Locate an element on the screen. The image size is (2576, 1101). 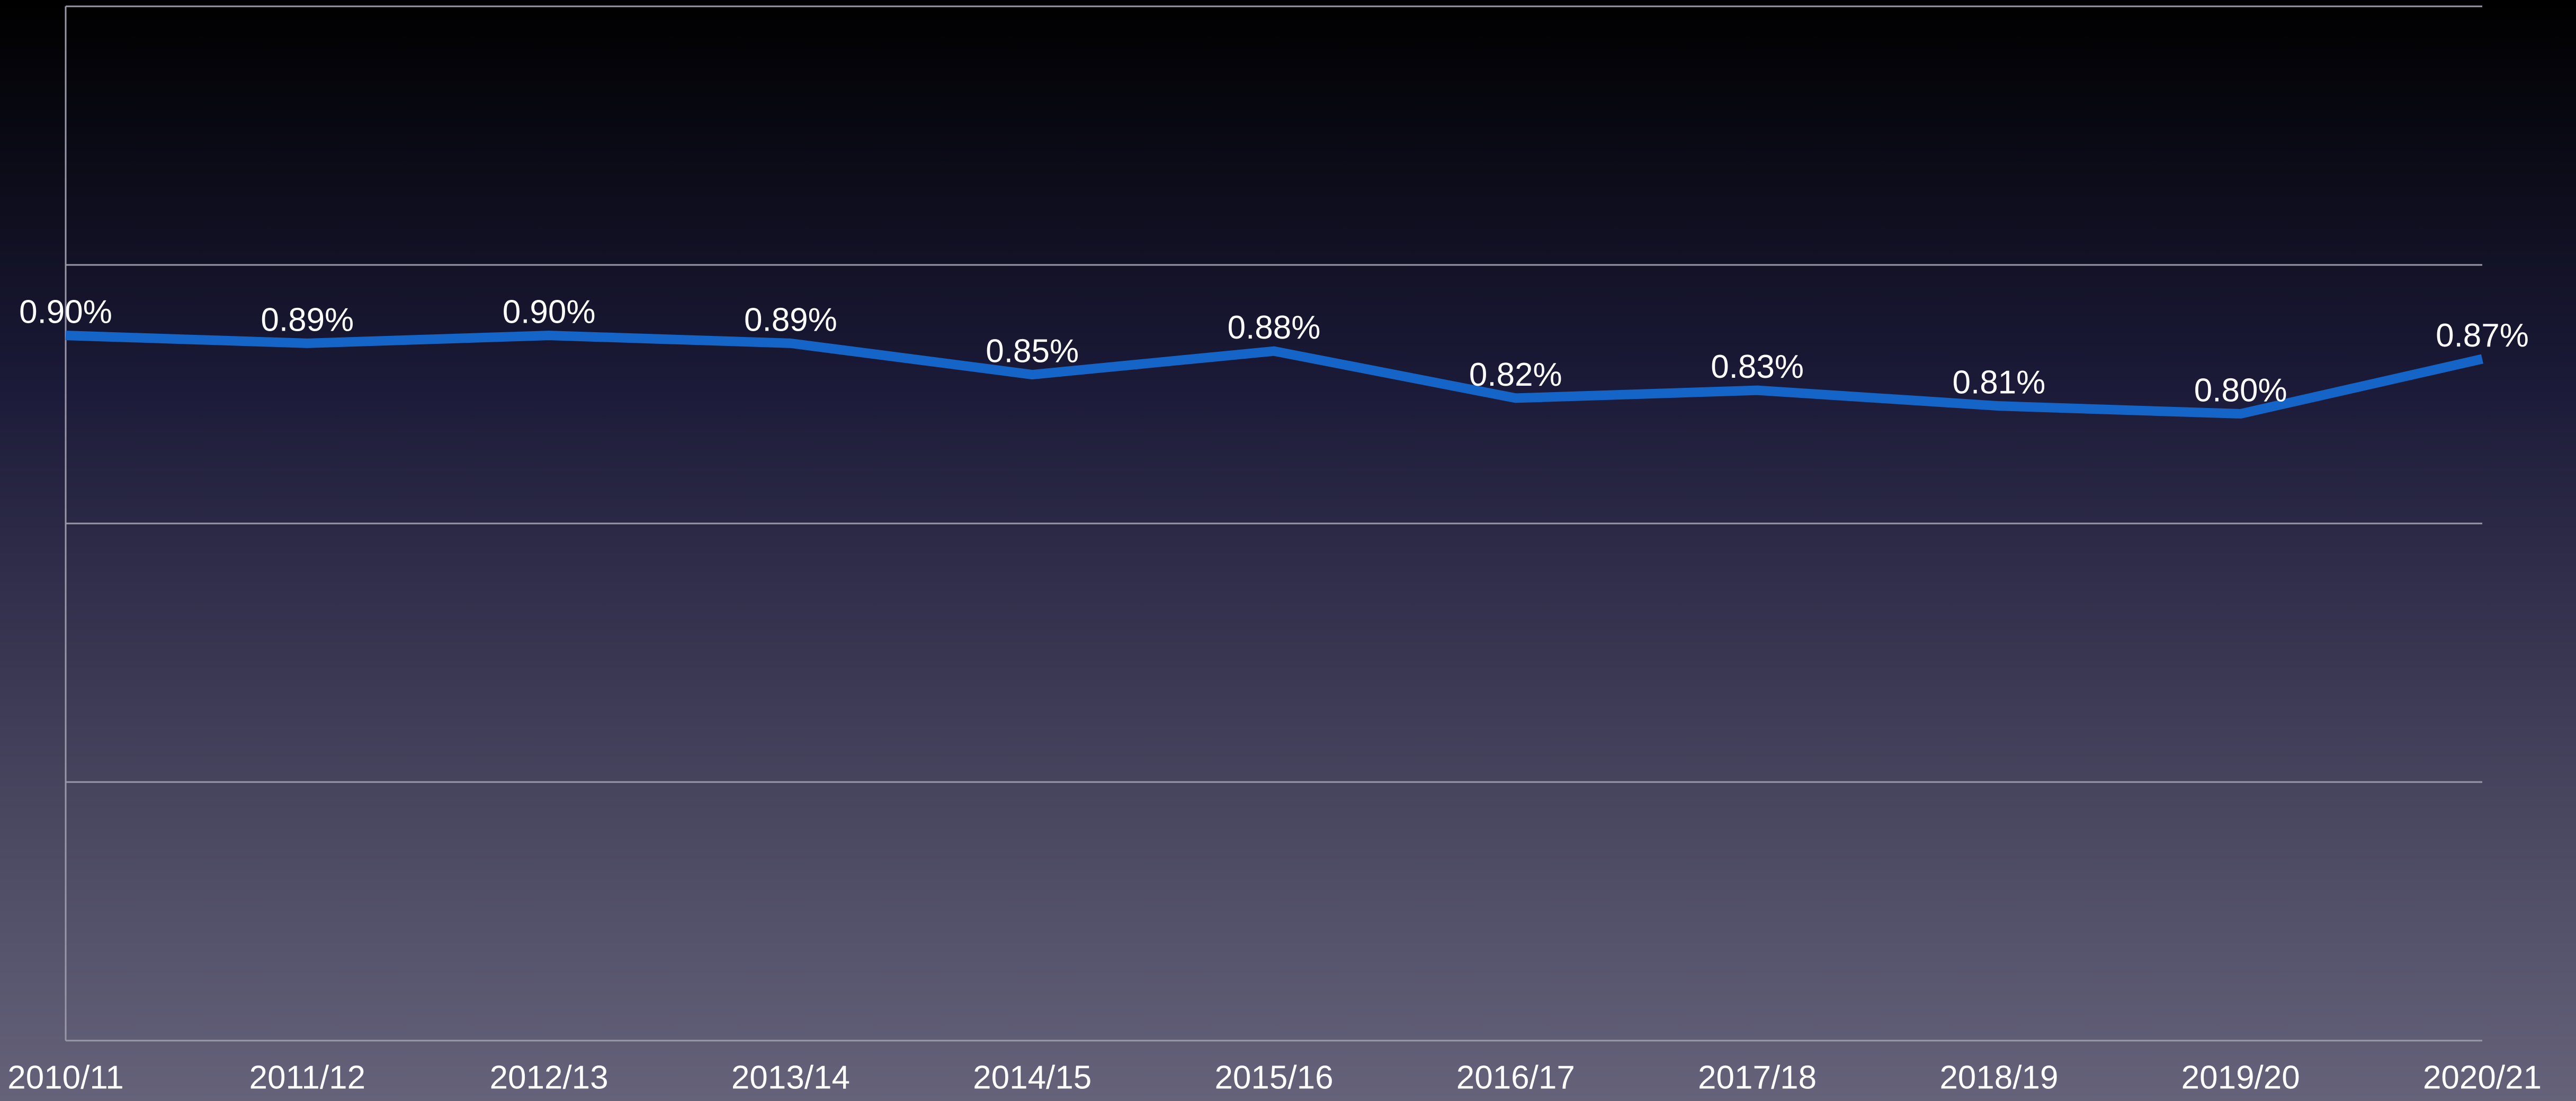
x-tick-label: 2012/13 is located at coordinates (549, 1077).